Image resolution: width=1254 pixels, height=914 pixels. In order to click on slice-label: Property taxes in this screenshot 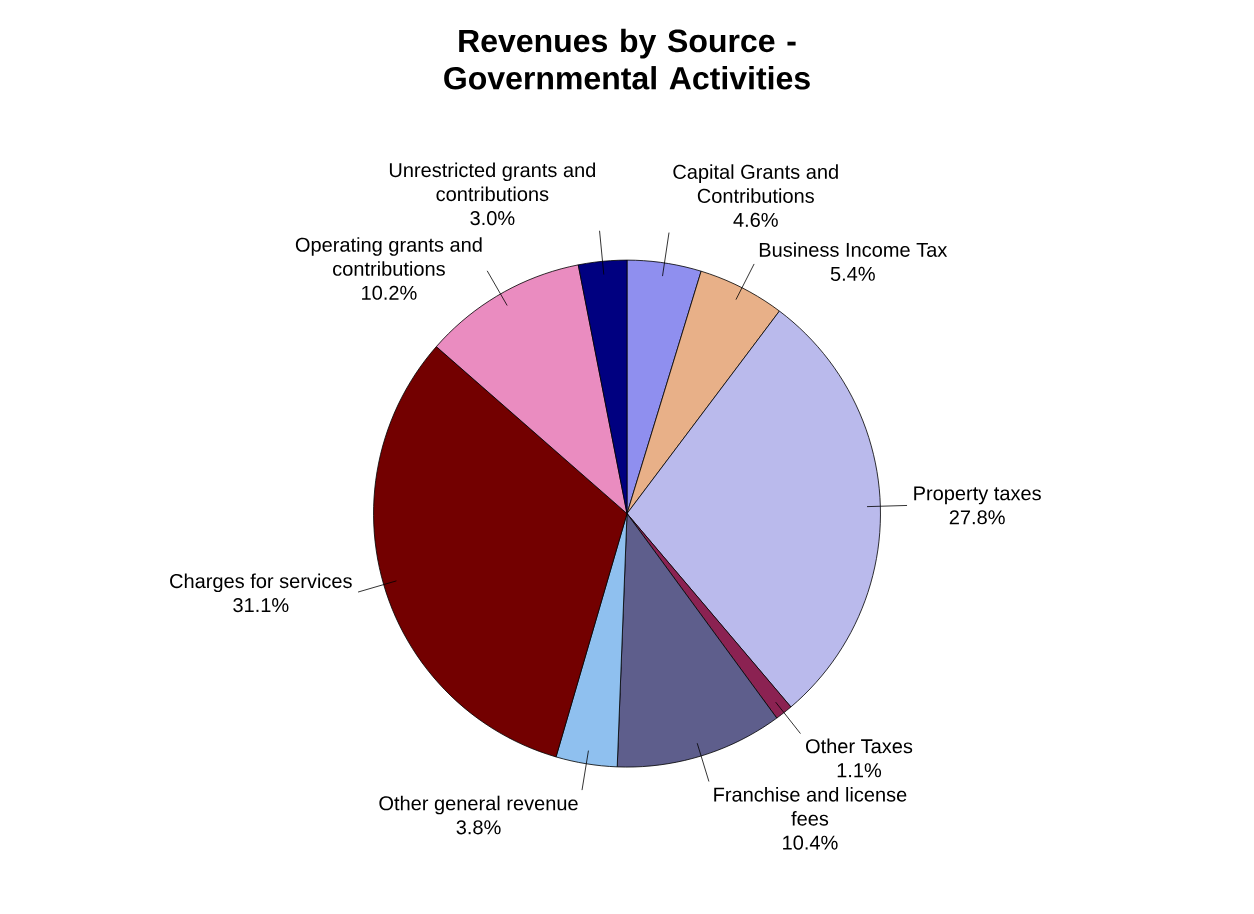, I will do `click(977, 495)`.